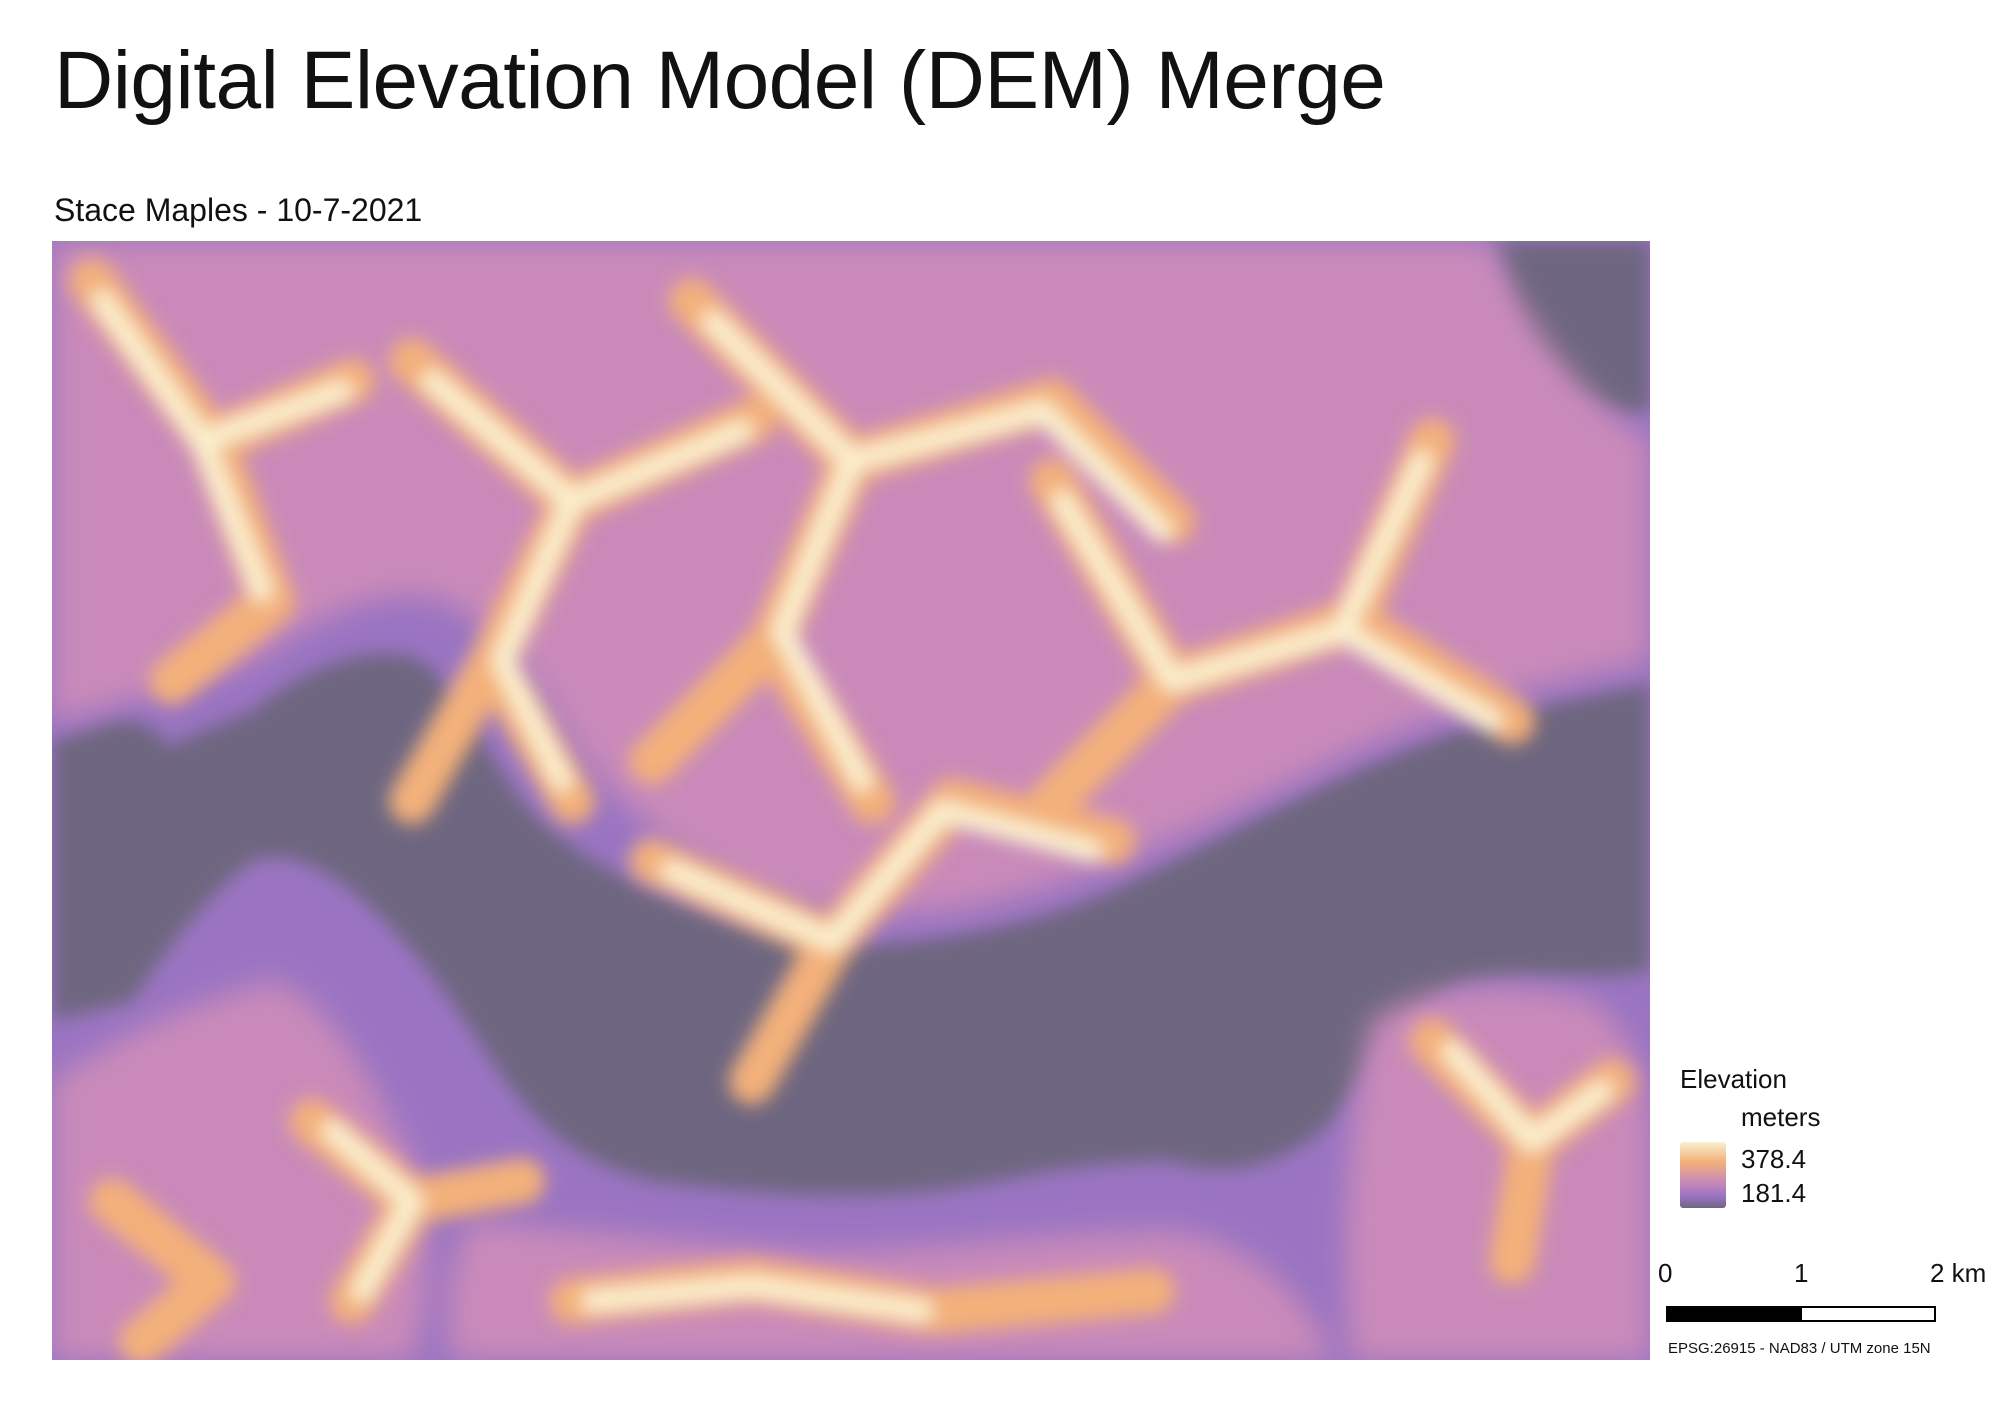 This screenshot has height=1414, width=1999. Describe the element at coordinates (1781, 1117) in the screenshot. I see `legend-units: meters` at that location.